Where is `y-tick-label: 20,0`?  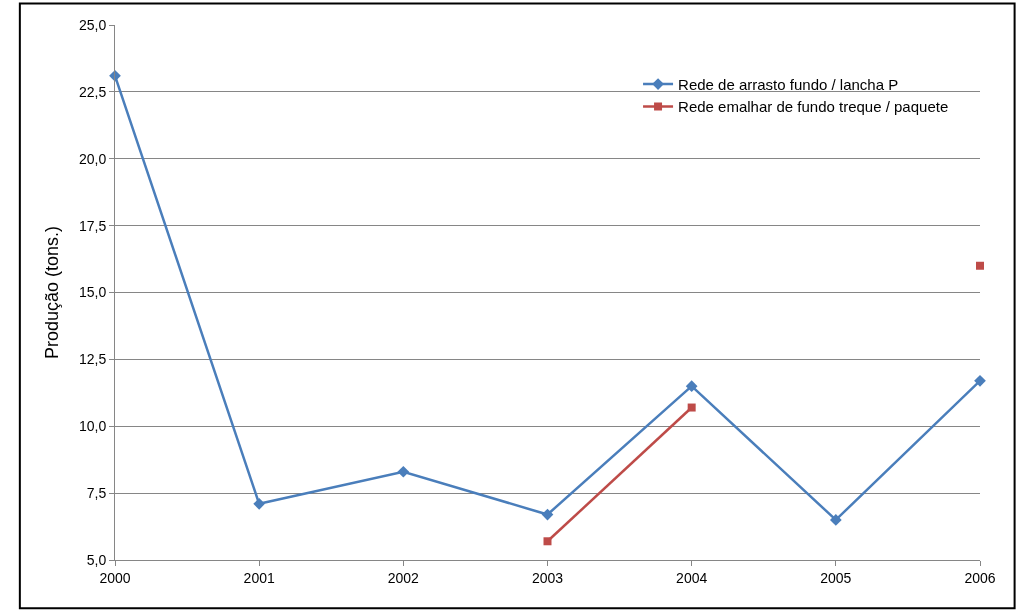
y-tick-label: 20,0 is located at coordinates (92, 158).